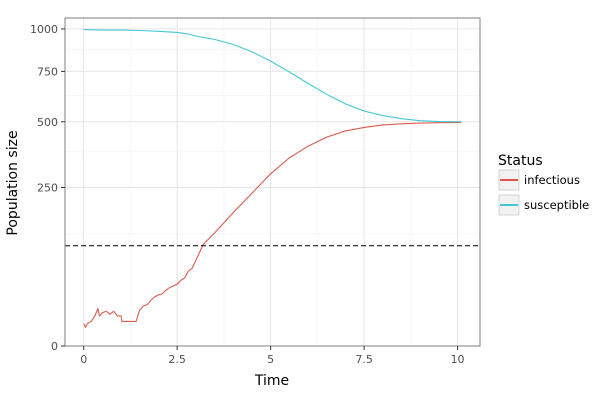  I want to click on x-tick-label: 7.5, so click(364, 359).